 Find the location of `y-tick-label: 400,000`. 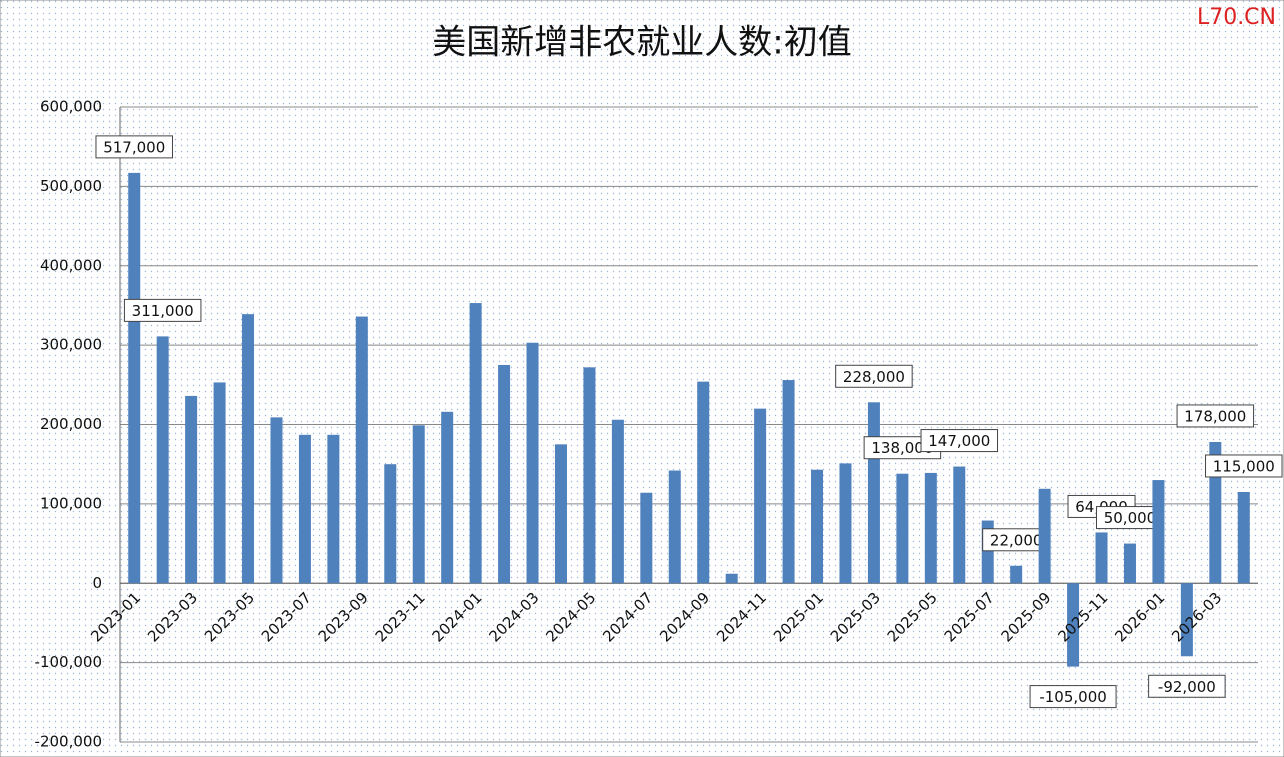

y-tick-label: 400,000 is located at coordinates (71, 265).